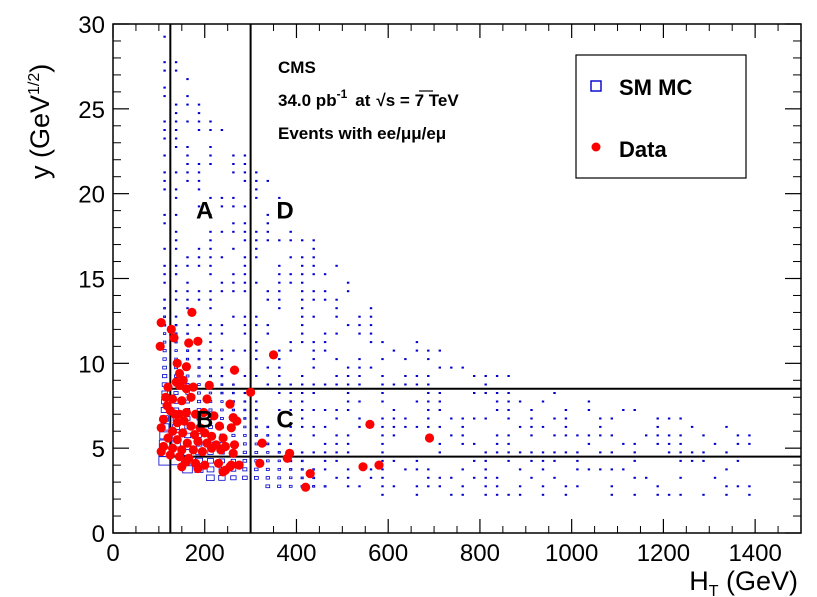 The height and width of the screenshot is (597, 817). I want to click on lumi-sup: -1, so click(342, 94).